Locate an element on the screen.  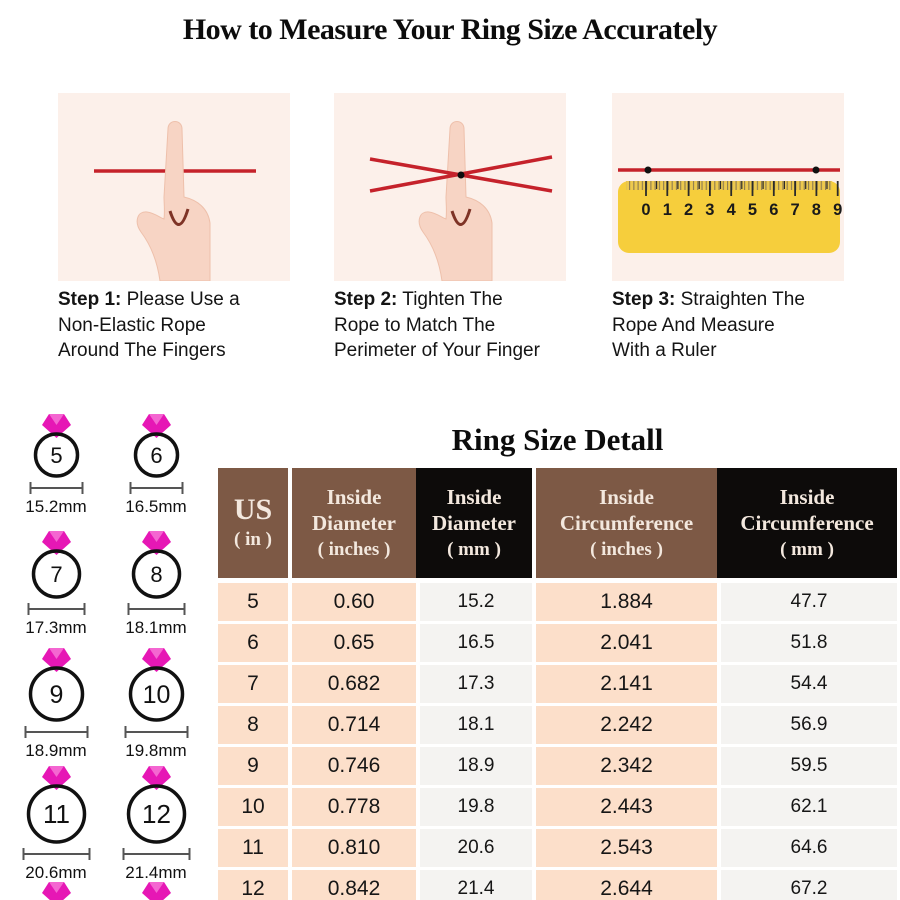
cell-circumference-mm: 62.1 is located at coordinates (809, 807).